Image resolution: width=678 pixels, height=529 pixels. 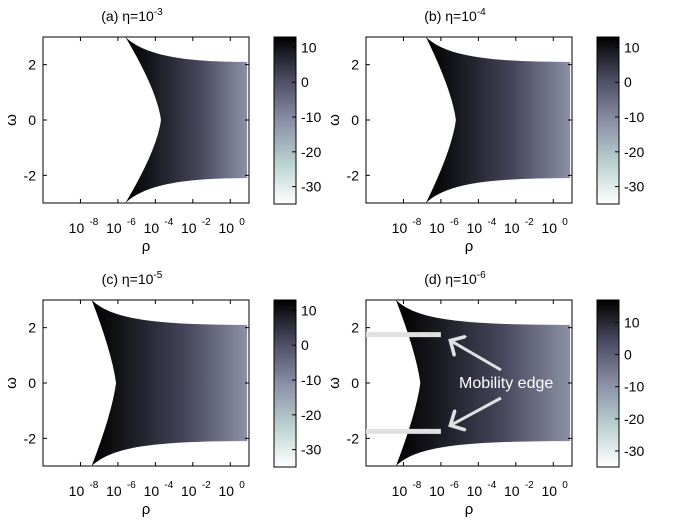 What do you see at coordinates (132, 278) in the screenshot?
I see `panel-title: (c) η=10-5` at bounding box center [132, 278].